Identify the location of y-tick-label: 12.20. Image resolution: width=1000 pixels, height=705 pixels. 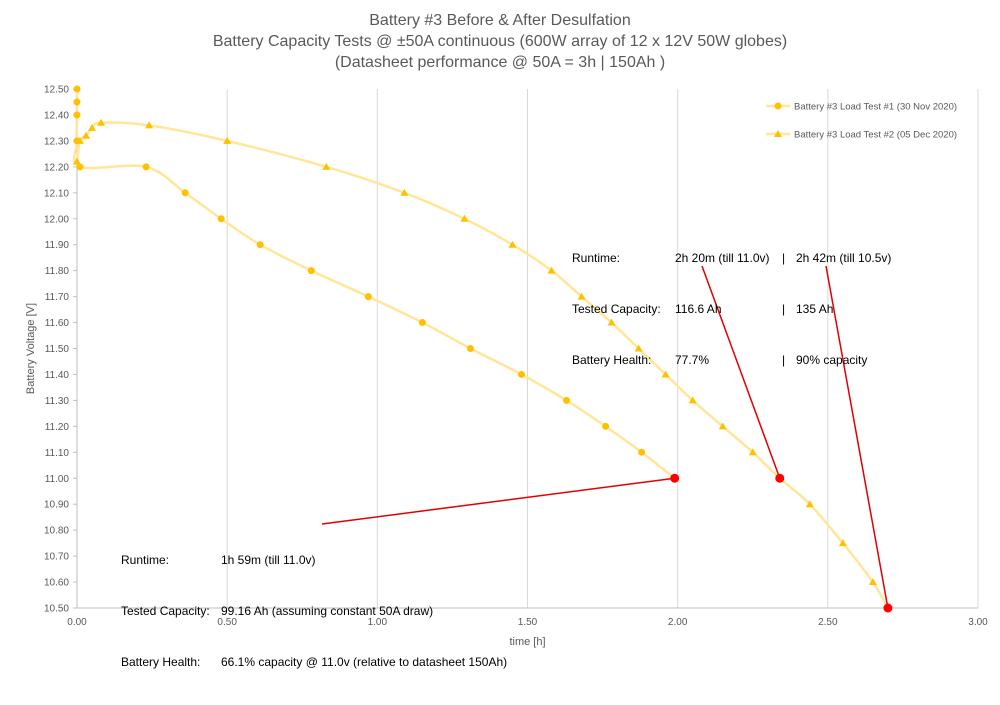
(56, 167).